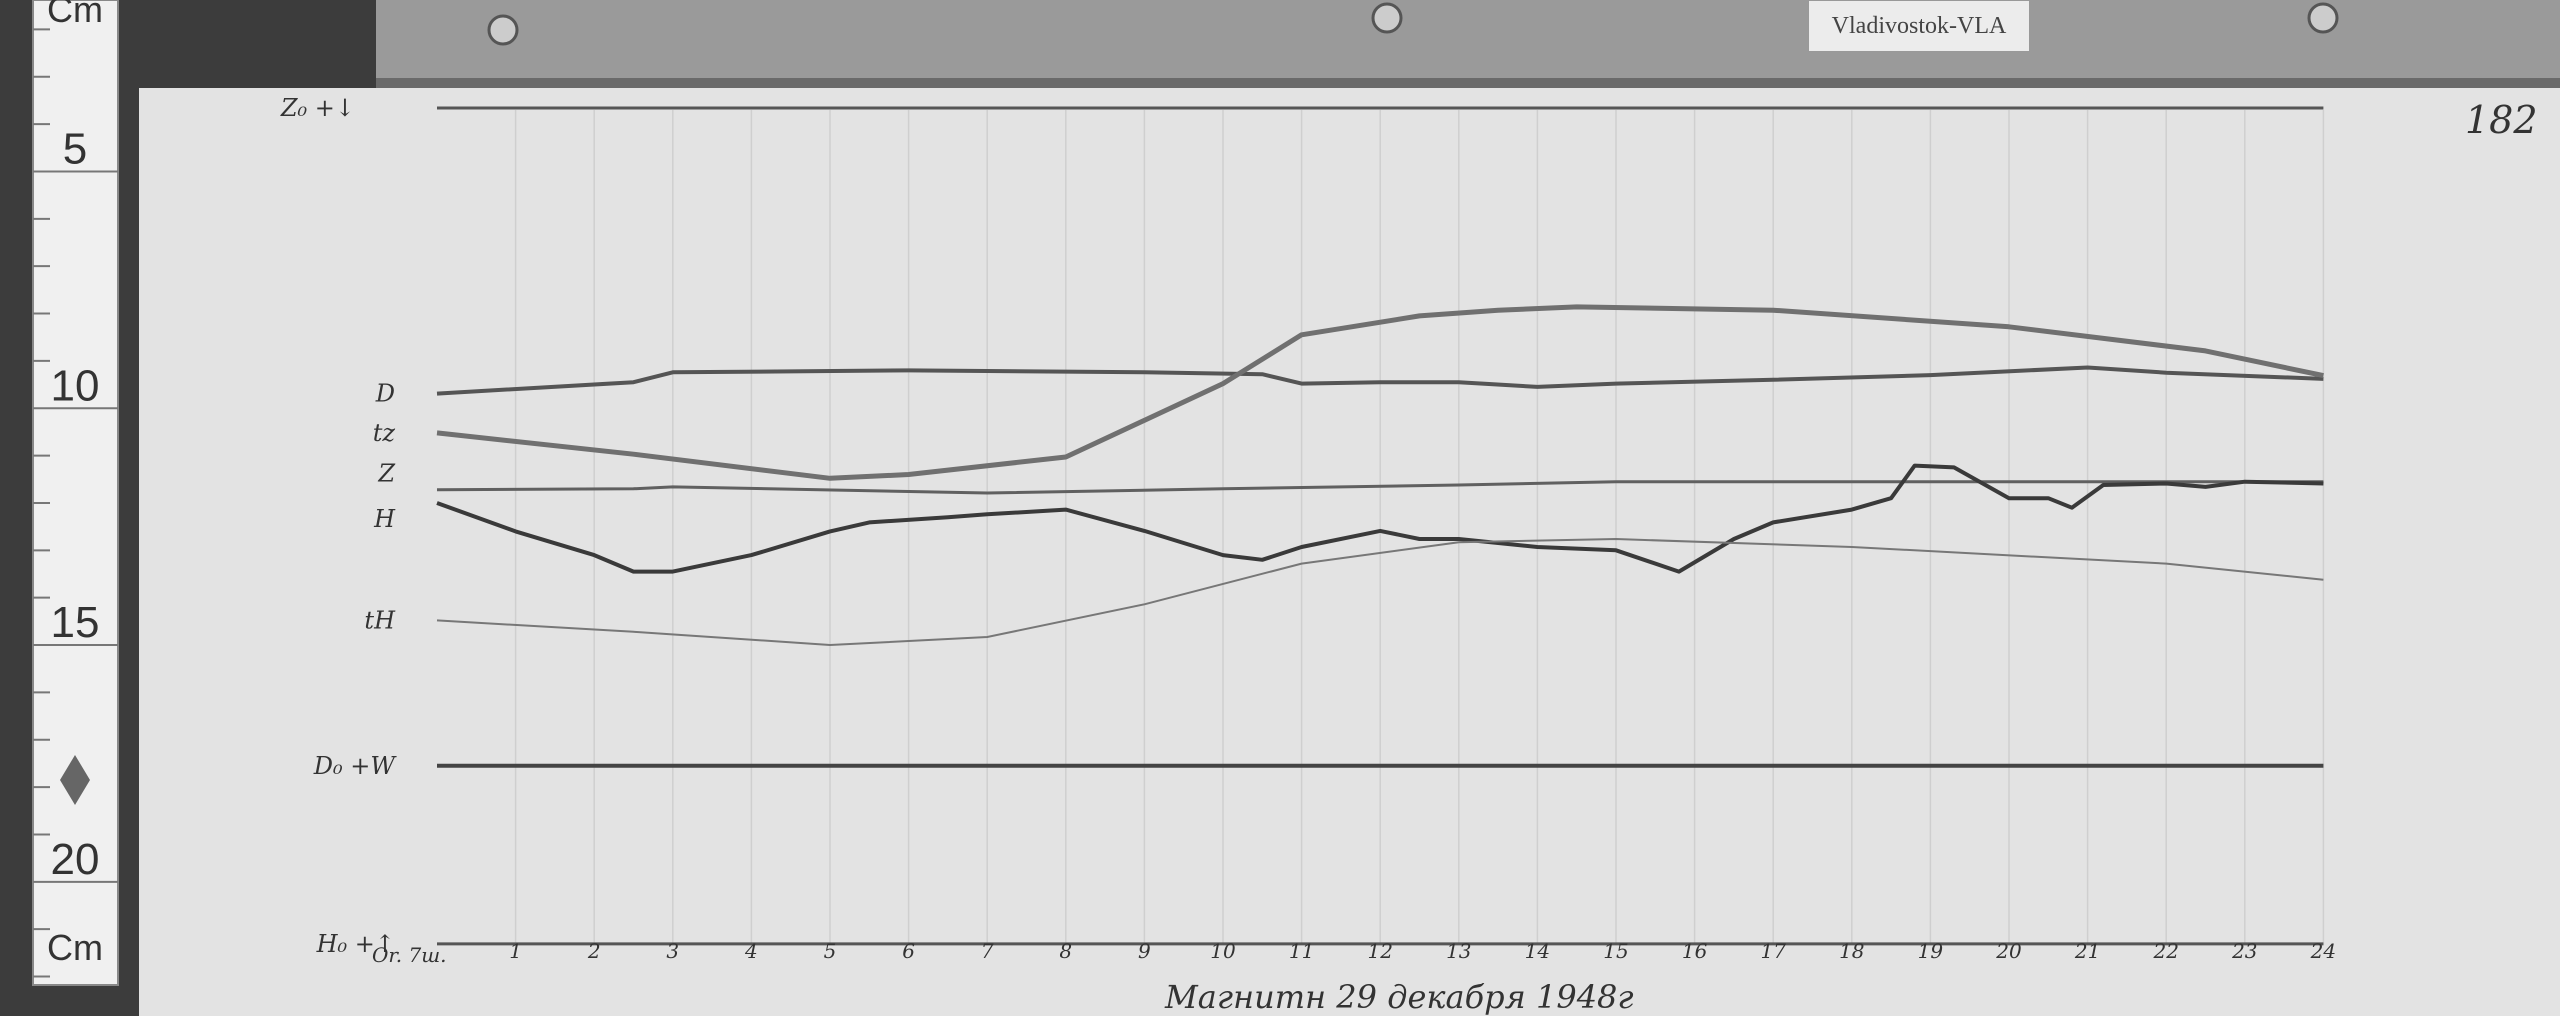 This screenshot has width=2560, height=1016. Describe the element at coordinates (380, 620) in the screenshot. I see `trace-label: tH` at that location.